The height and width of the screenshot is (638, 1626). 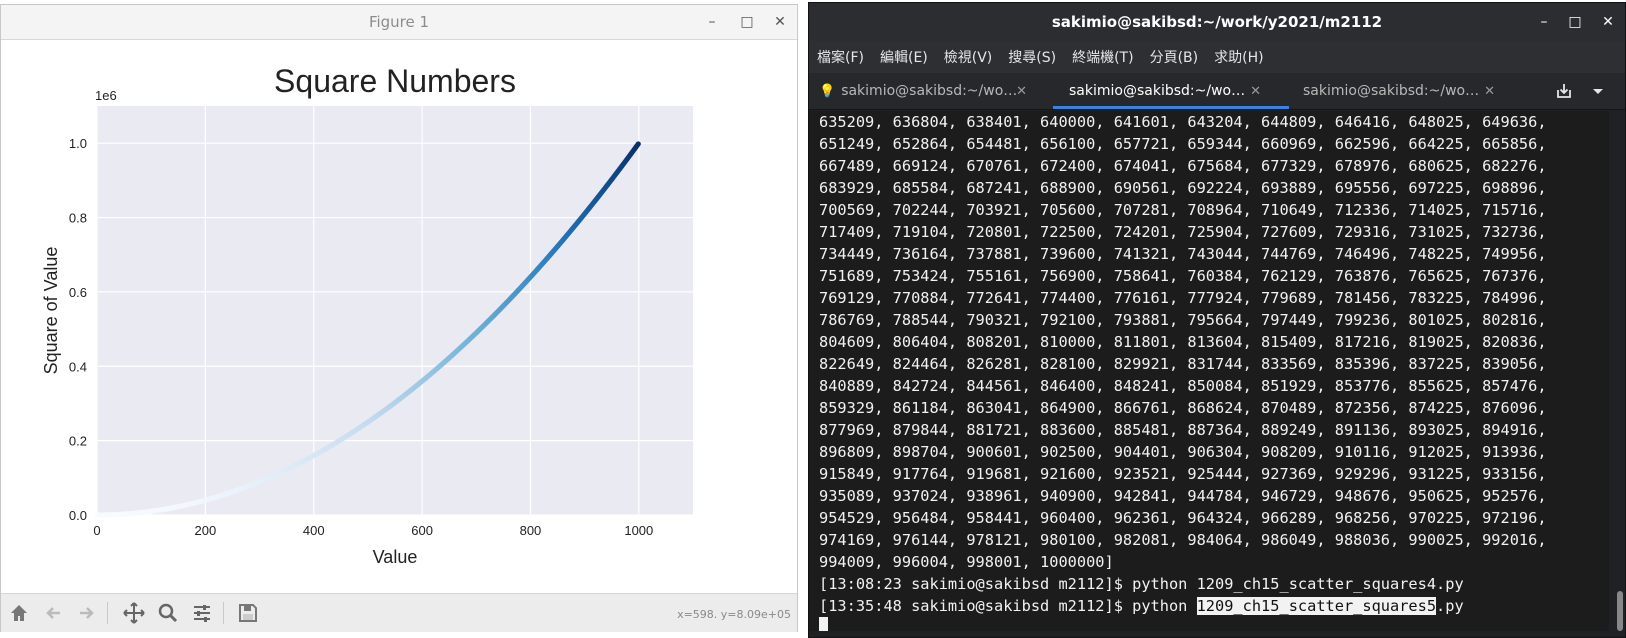 I want to click on menu-help: 求助(H), so click(x=1239, y=58).